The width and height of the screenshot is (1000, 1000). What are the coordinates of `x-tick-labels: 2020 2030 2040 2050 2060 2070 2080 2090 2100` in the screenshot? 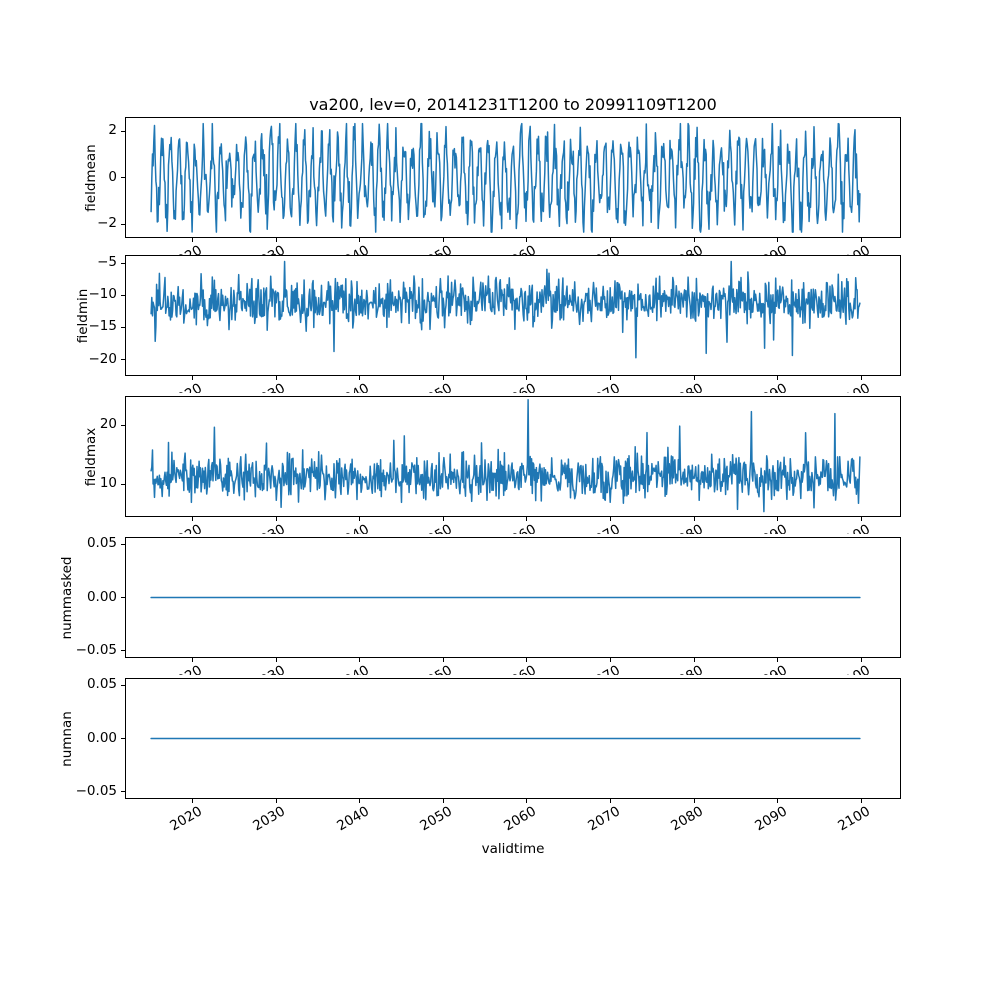 It's located at (513, 822).